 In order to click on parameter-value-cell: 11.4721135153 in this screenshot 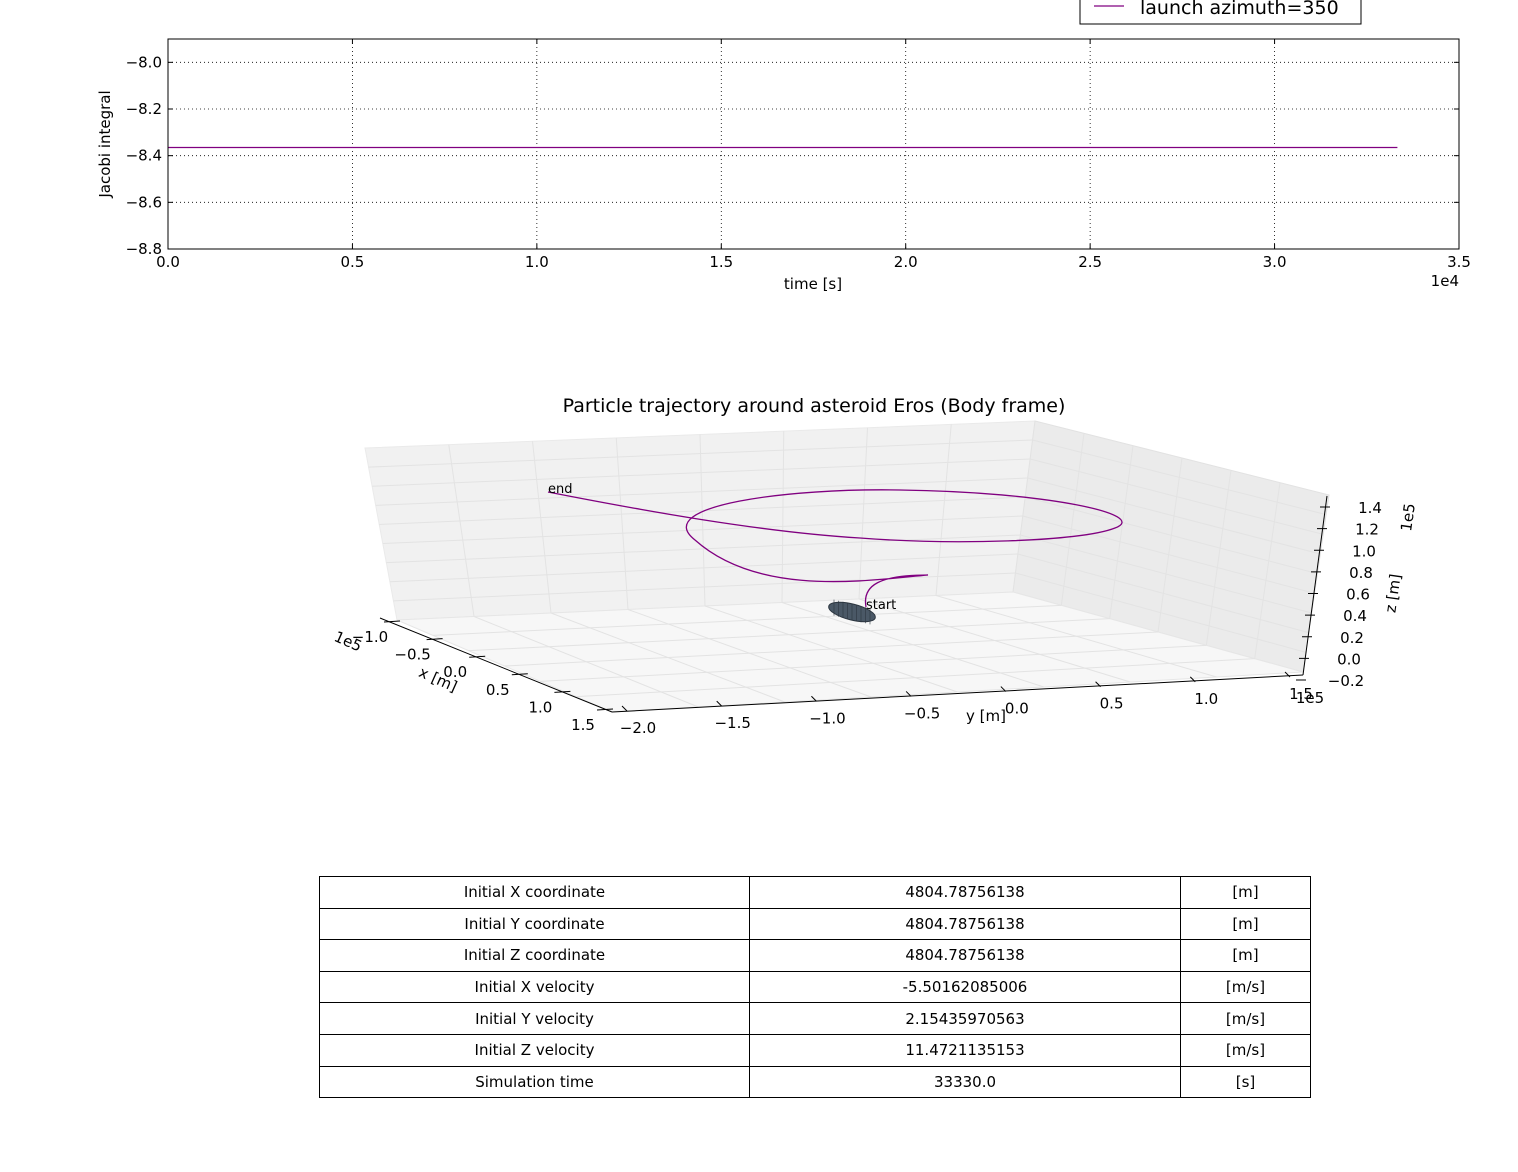, I will do `click(965, 1050)`.